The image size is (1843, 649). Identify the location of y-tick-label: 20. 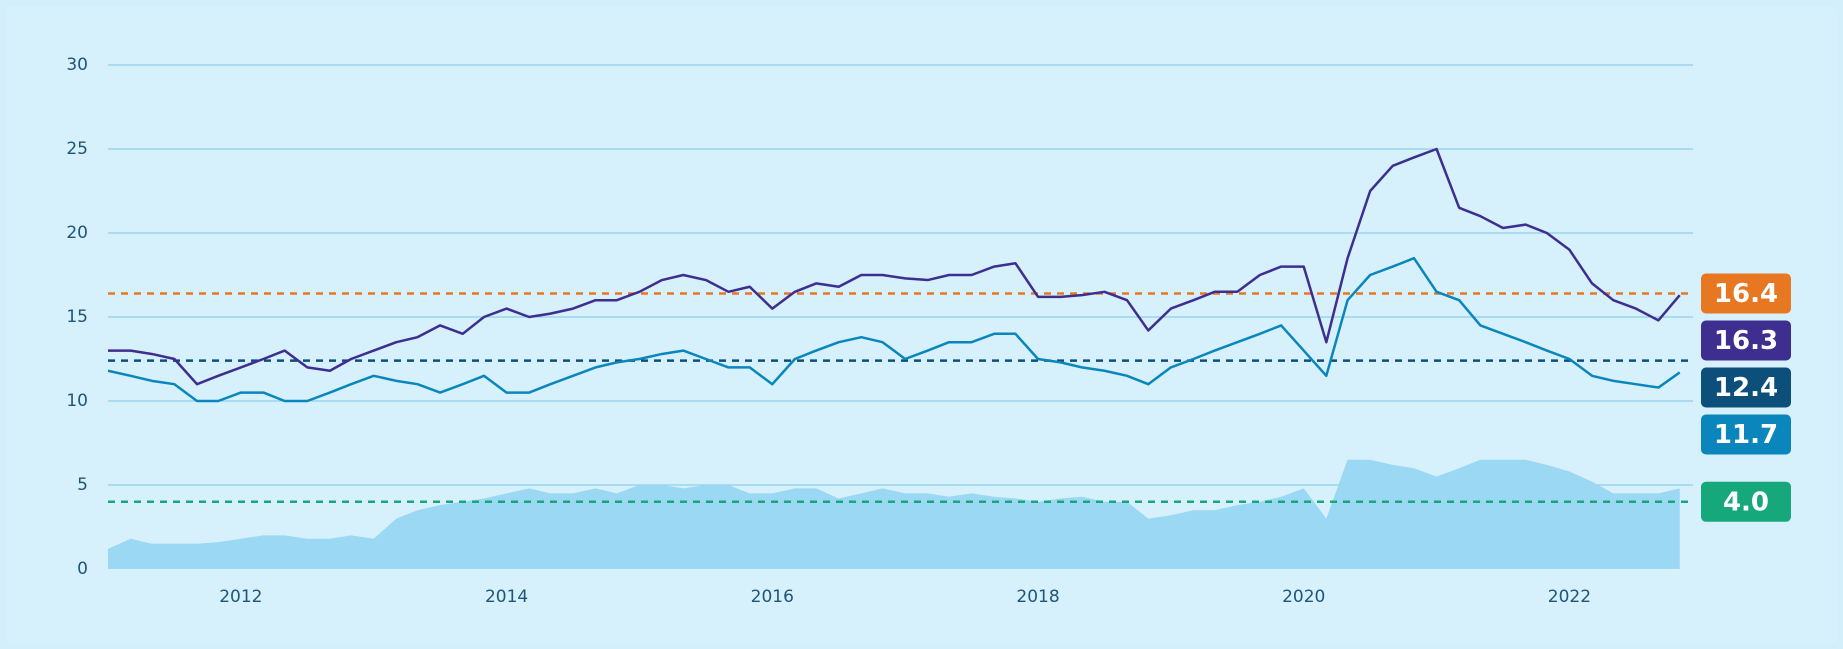
(77, 233).